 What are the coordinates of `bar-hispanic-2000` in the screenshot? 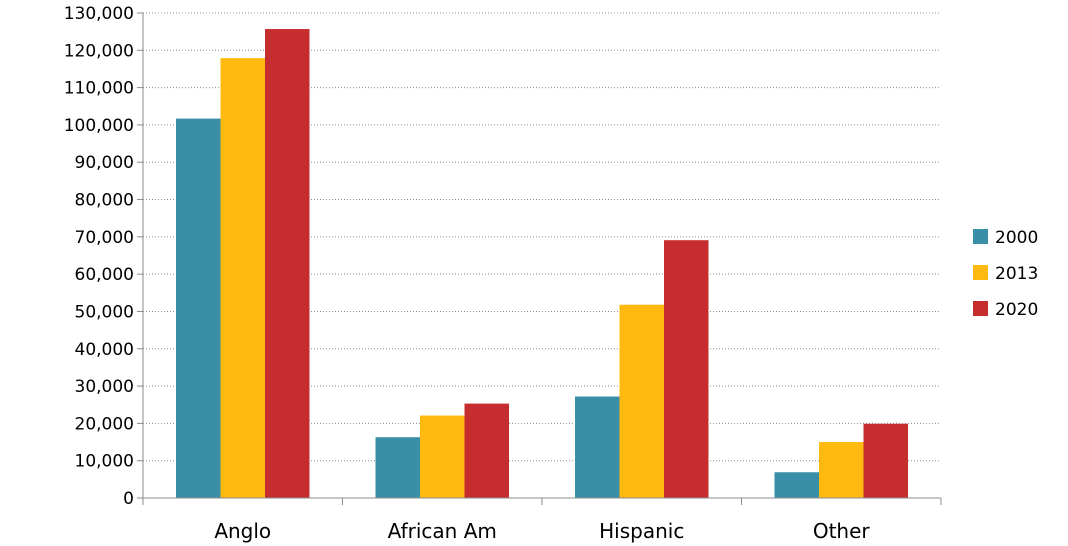 It's located at (597, 447).